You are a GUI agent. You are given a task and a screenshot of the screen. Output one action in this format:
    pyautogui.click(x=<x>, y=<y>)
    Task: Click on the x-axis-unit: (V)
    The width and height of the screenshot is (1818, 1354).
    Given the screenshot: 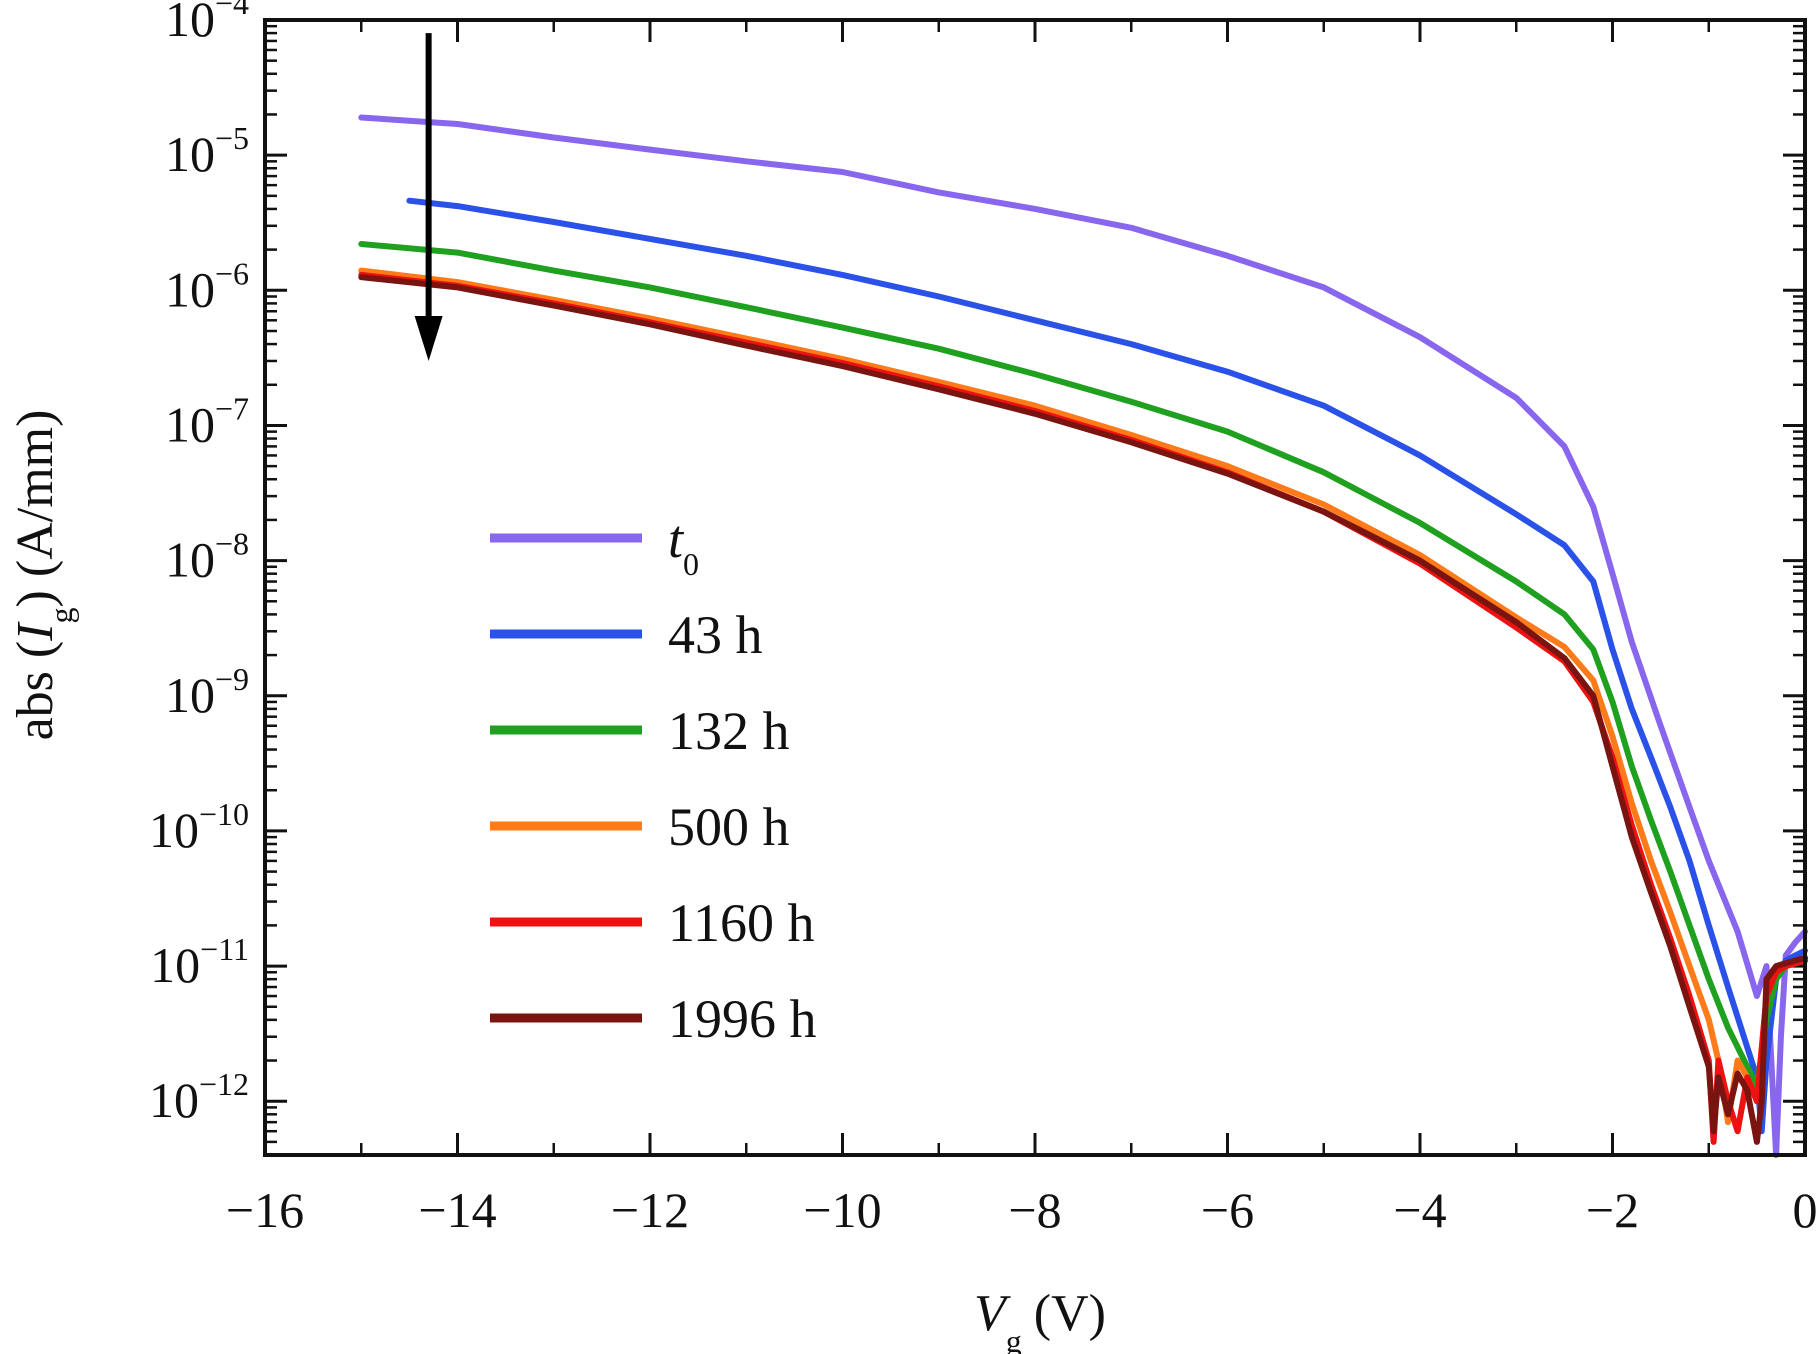 What is the action you would take?
    pyautogui.click(x=1070, y=1313)
    